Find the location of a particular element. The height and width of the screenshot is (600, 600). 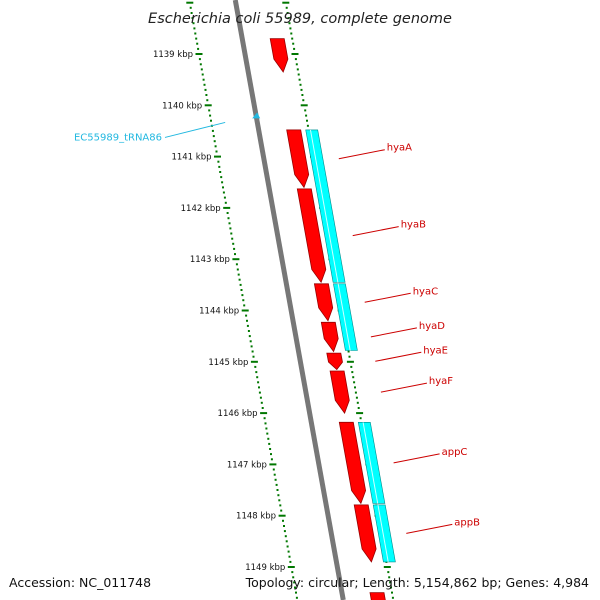

gene-arrow-hyaE is located at coordinates (334, 361).